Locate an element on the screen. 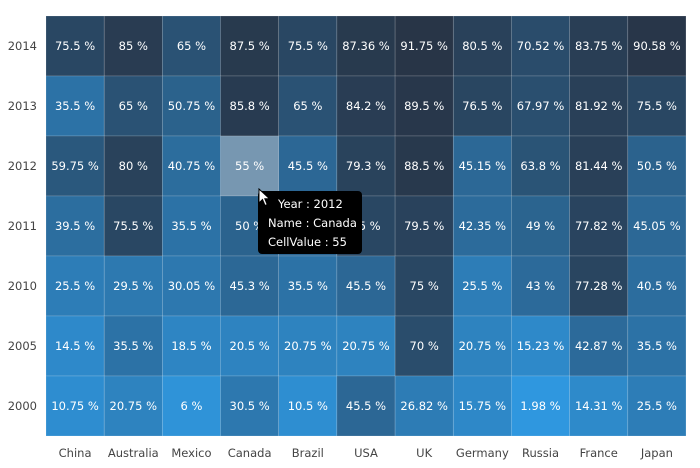  cell-label: 91.75 % is located at coordinates (424, 46).